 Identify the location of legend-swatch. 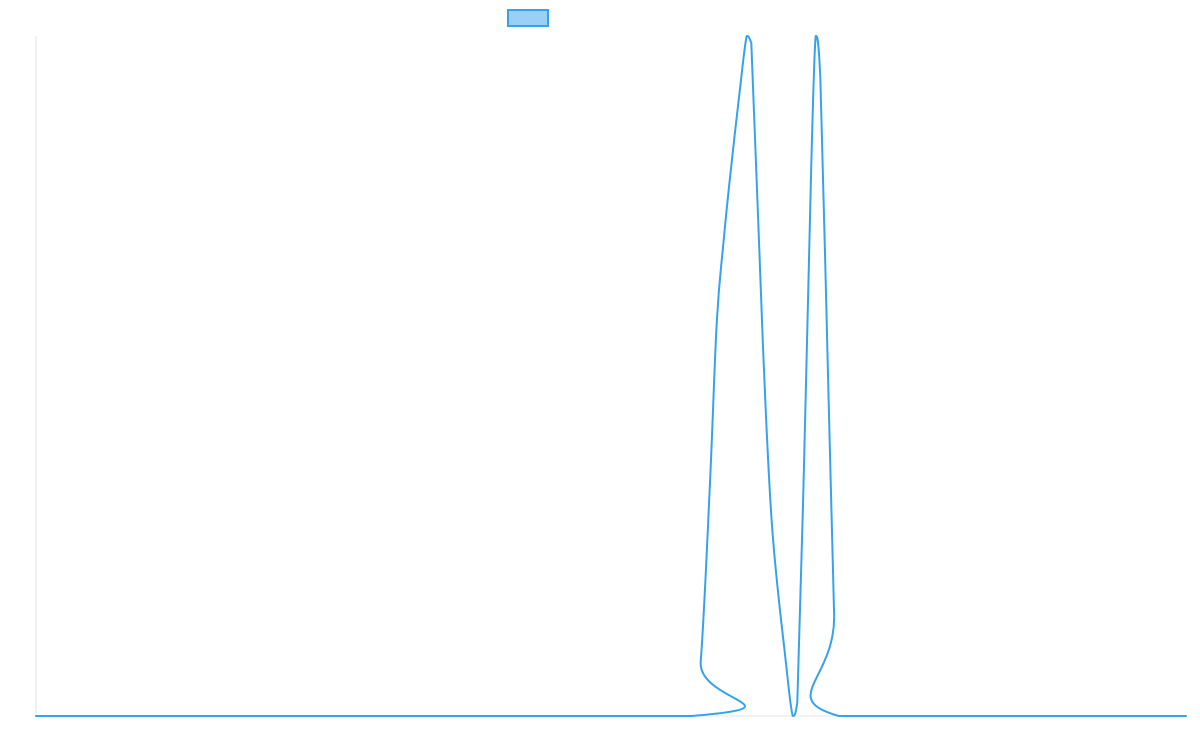
(528, 18).